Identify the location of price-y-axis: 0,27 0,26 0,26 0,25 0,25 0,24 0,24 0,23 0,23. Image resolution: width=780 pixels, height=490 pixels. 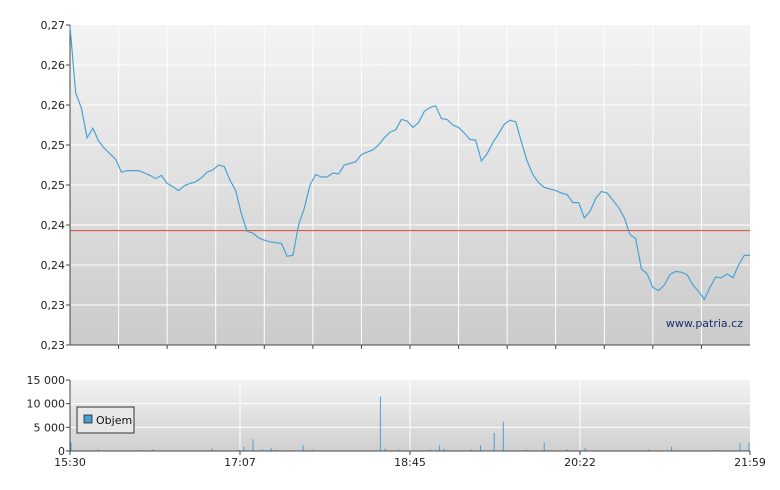
(55, 185).